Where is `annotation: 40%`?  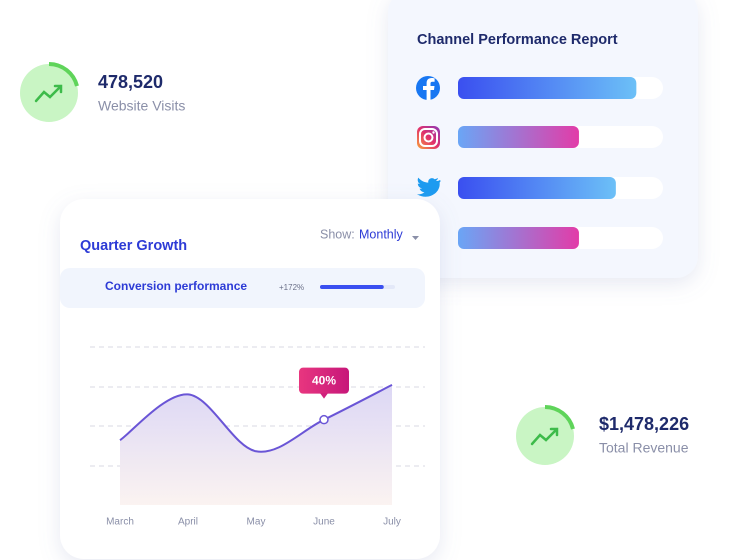
annotation: 40% is located at coordinates (324, 380).